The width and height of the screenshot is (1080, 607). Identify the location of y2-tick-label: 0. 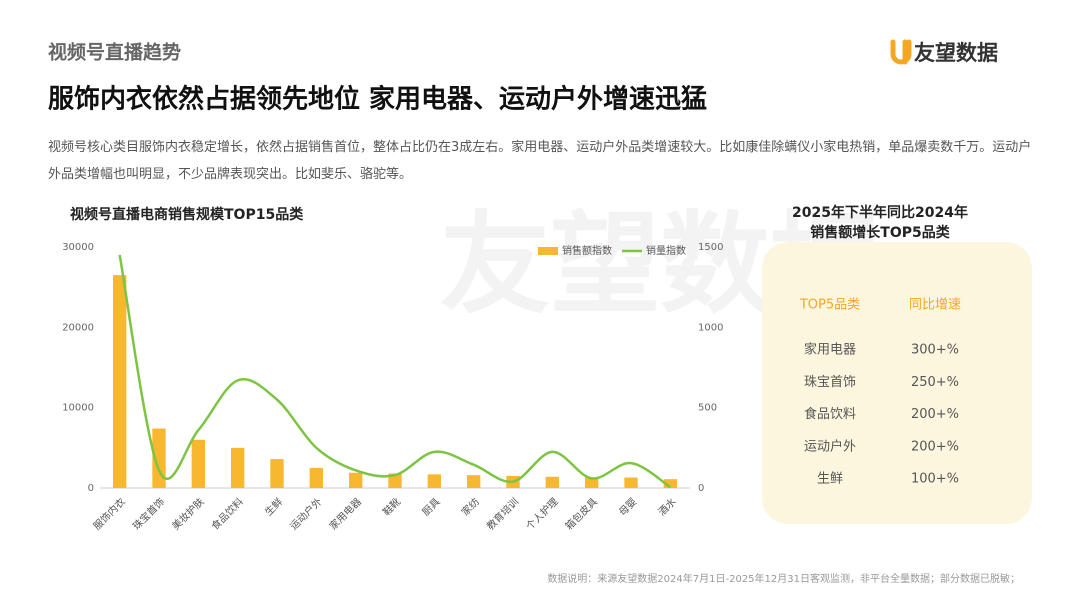
(701, 488).